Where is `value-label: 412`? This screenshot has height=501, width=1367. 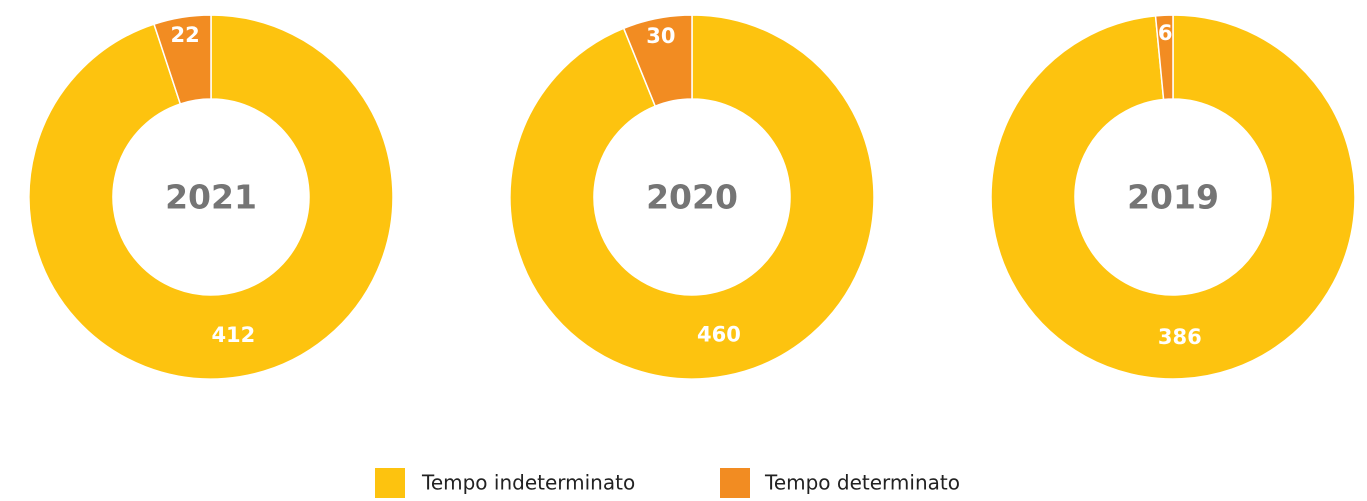 value-label: 412 is located at coordinates (233, 335).